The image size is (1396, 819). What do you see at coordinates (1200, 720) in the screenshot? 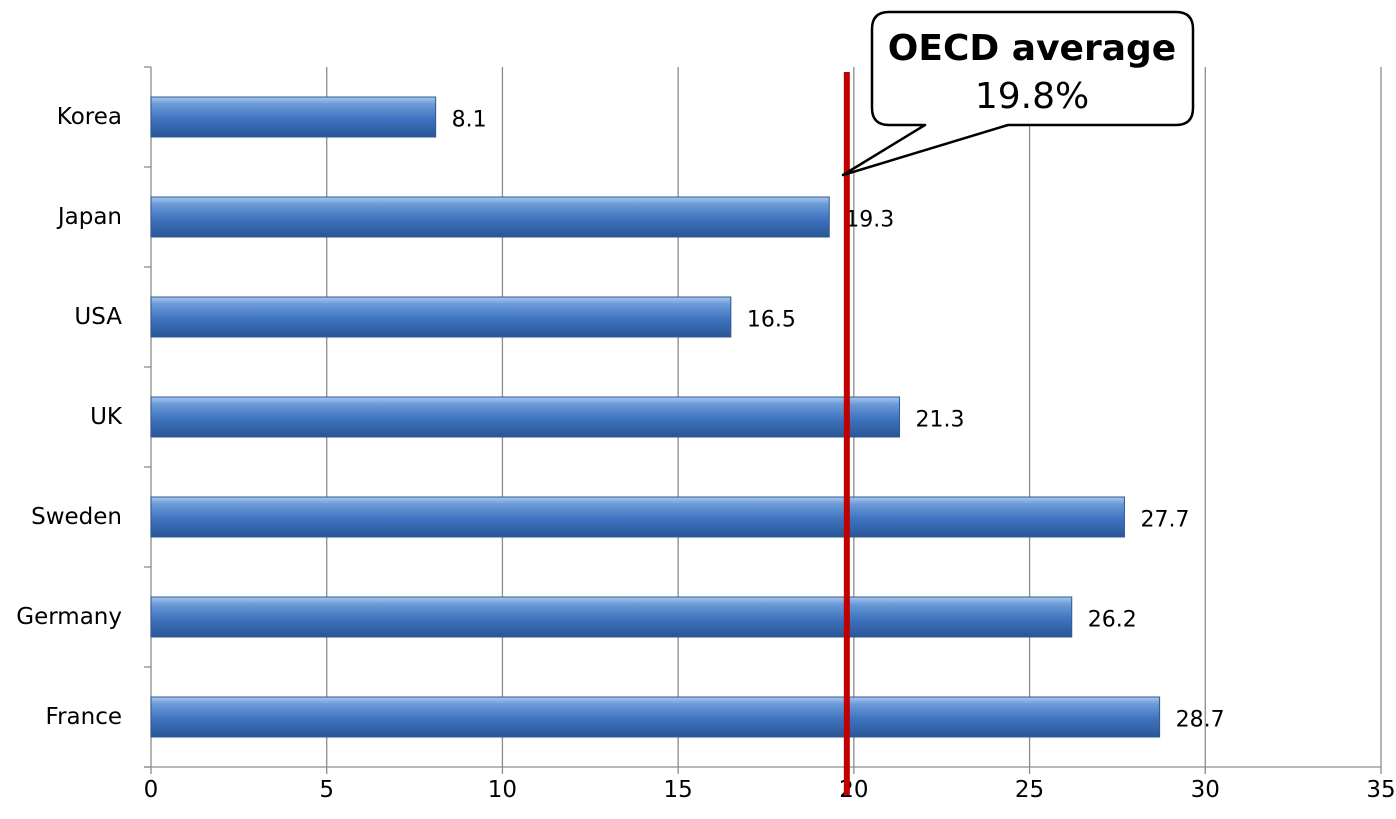
I see `data-label: 28.7` at bounding box center [1200, 720].